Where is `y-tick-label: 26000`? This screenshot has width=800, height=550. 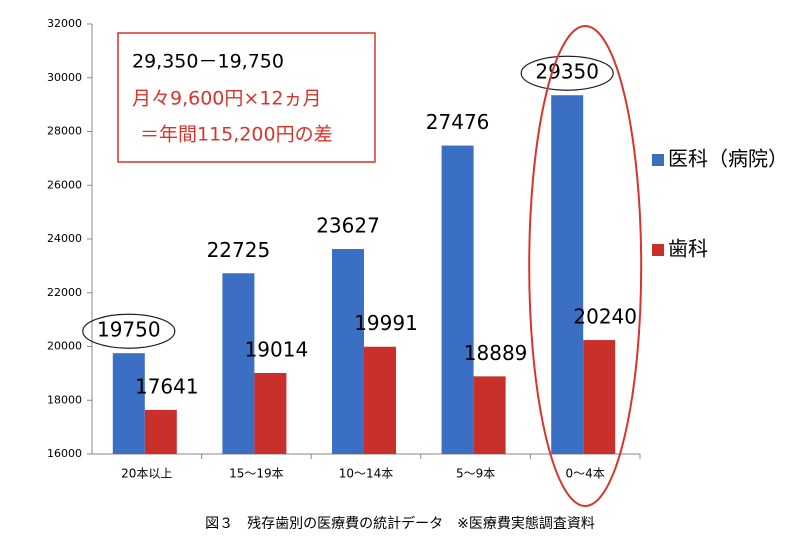 y-tick-label: 26000 is located at coordinates (64, 184).